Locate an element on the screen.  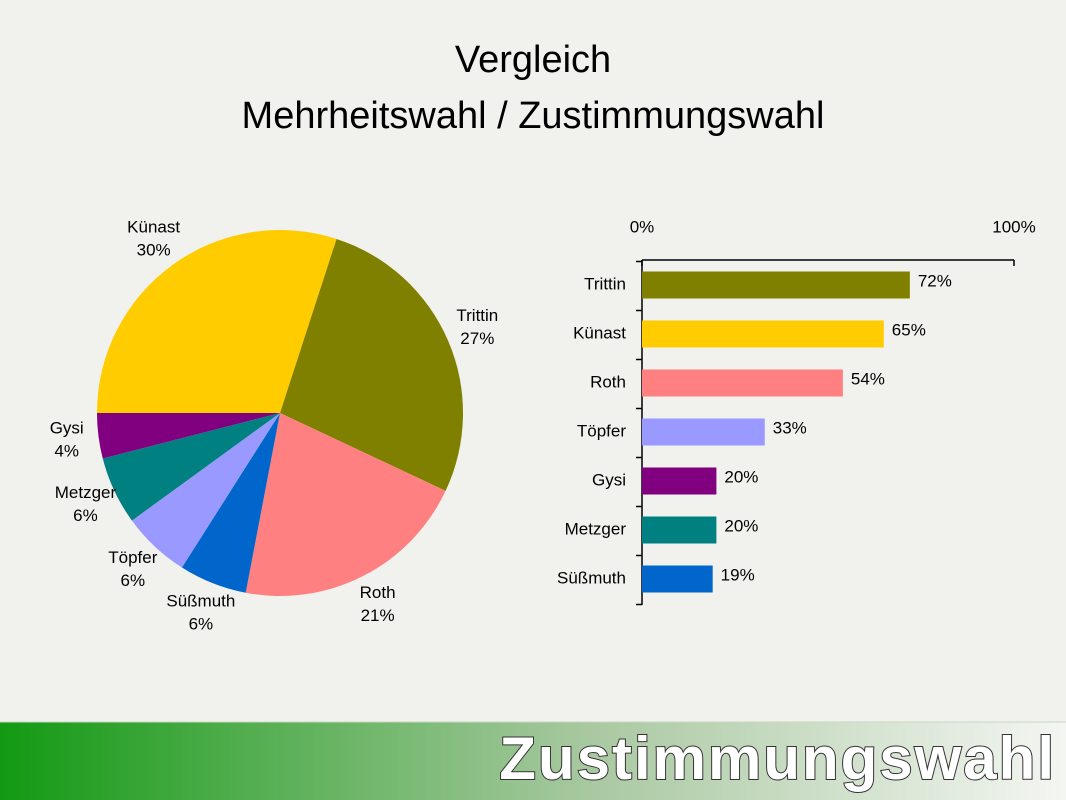
slice-label: Gysi is located at coordinates (67, 427).